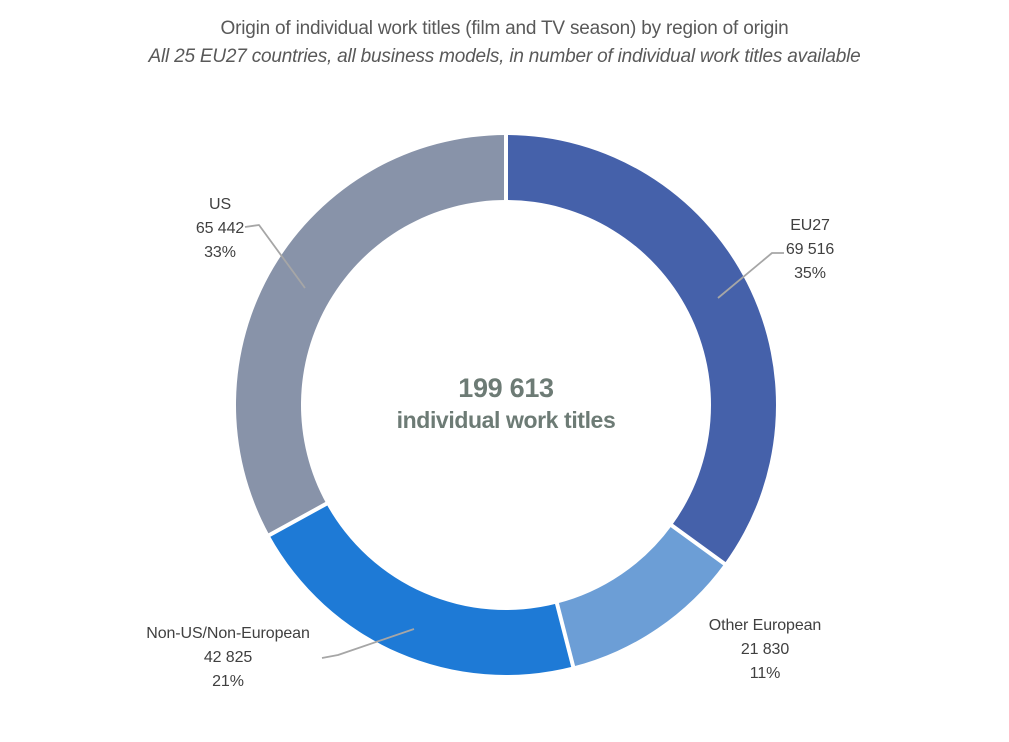  What do you see at coordinates (506, 388) in the screenshot?
I see `total-value: 199 613` at bounding box center [506, 388].